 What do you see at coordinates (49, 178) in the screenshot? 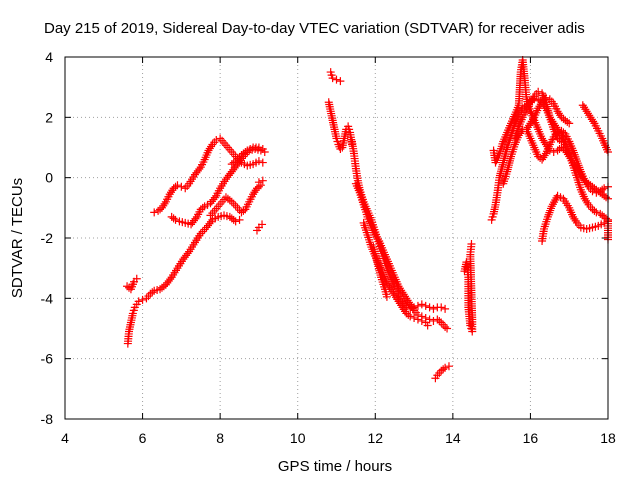
I see `y-tick-label: 0` at bounding box center [49, 178].